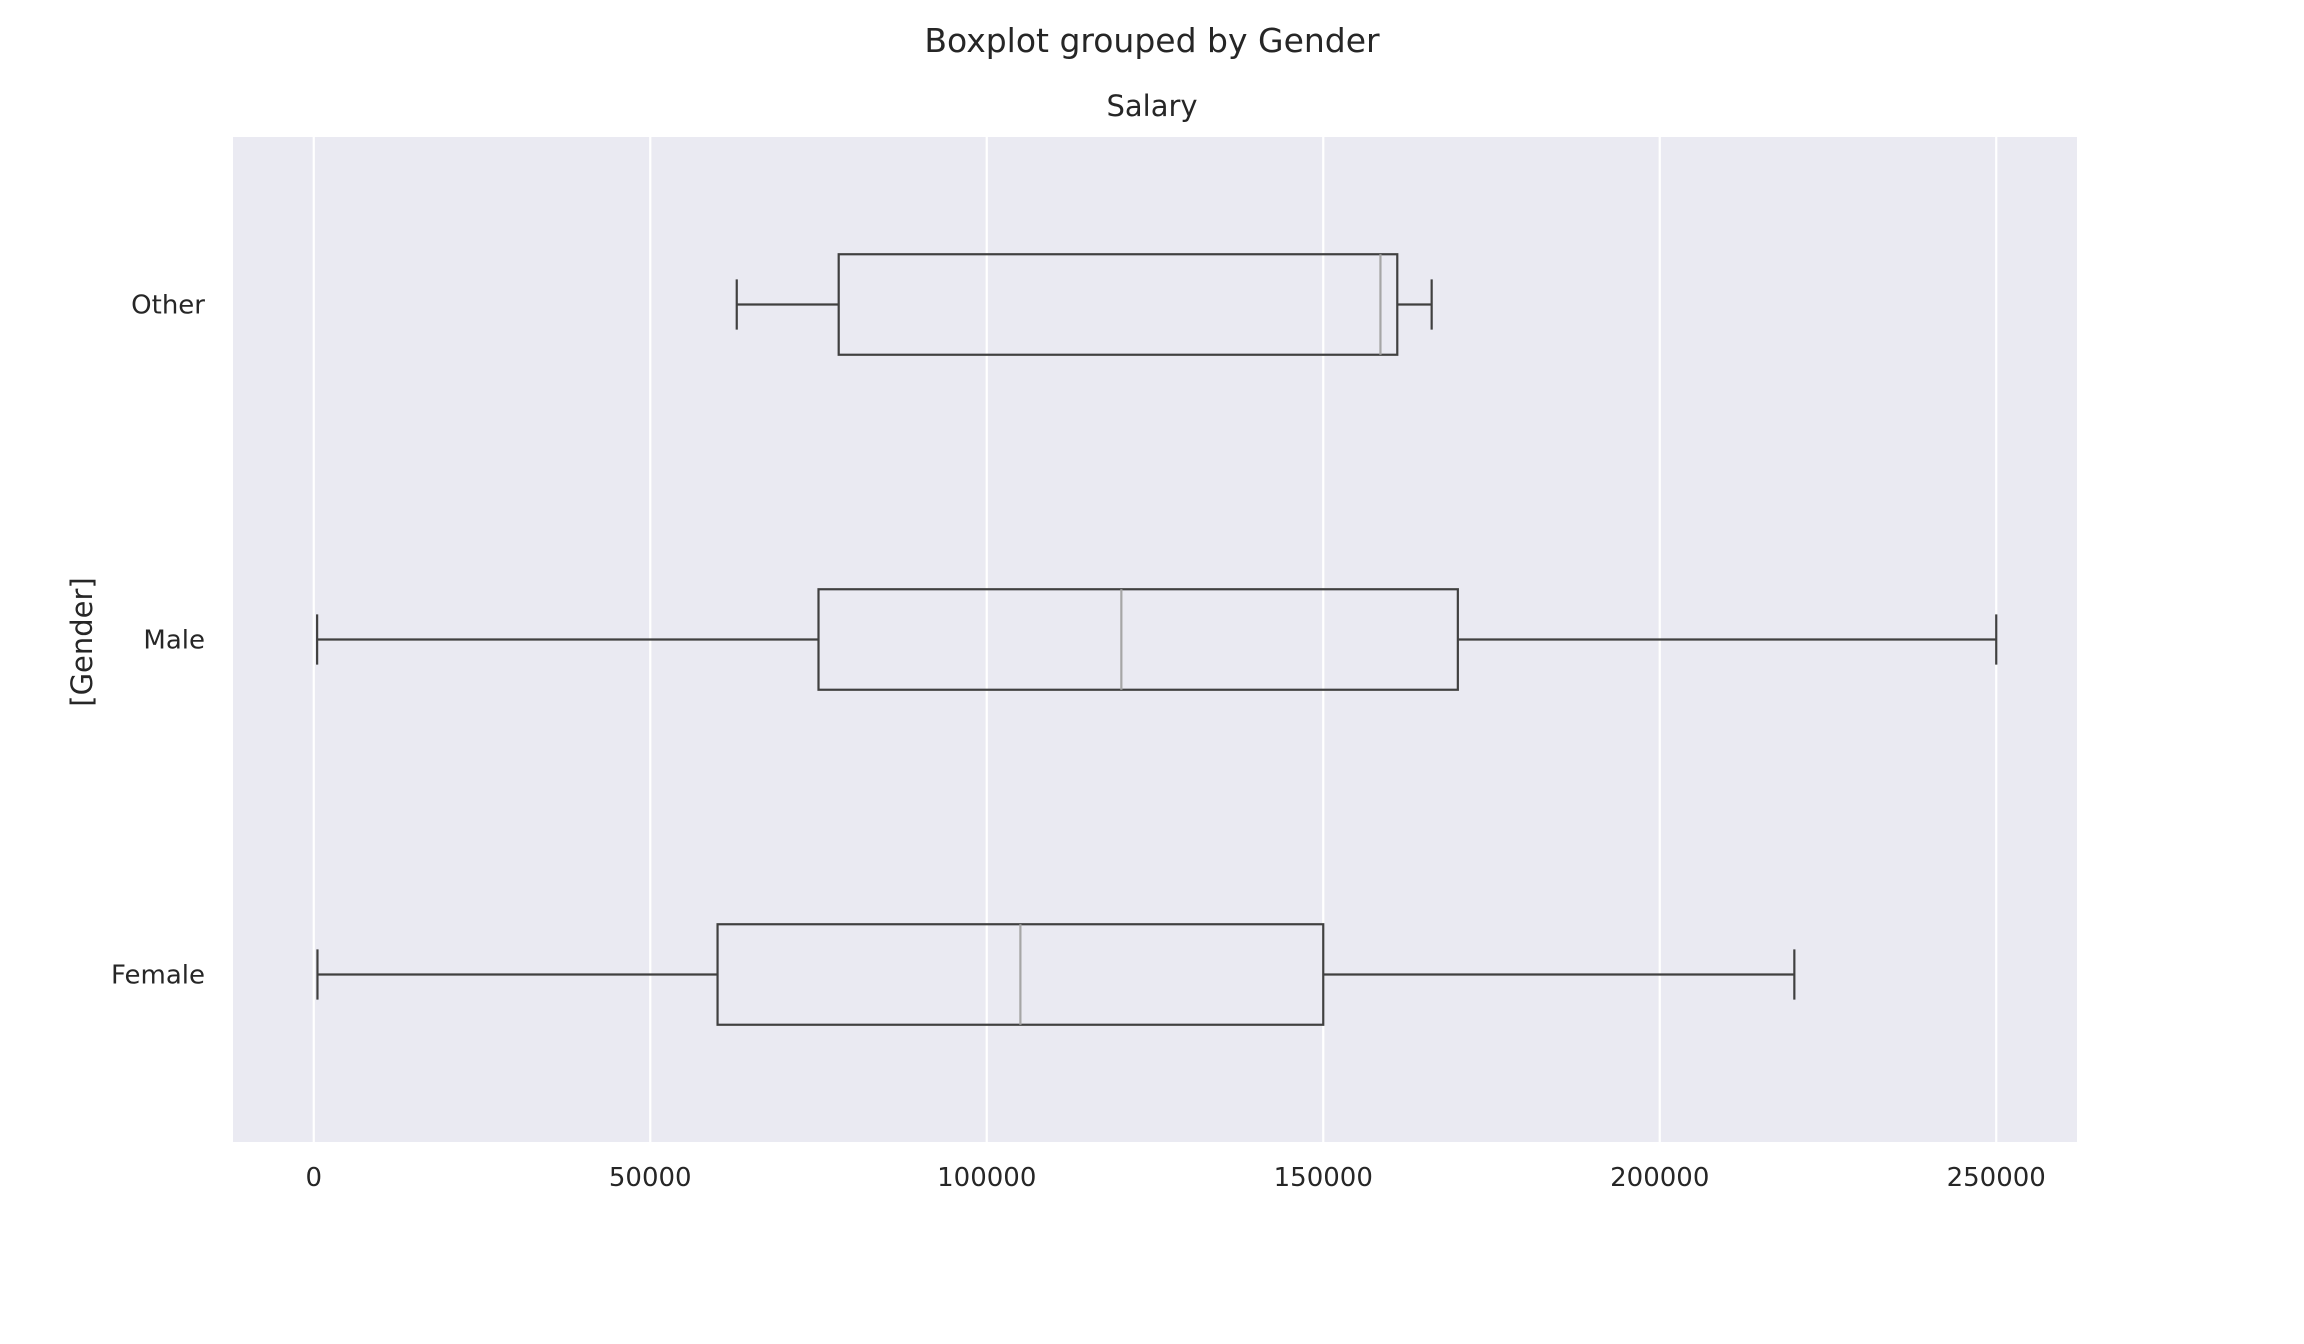  I want to click on y-tick-labels: Female Male Other, so click(158, 641).